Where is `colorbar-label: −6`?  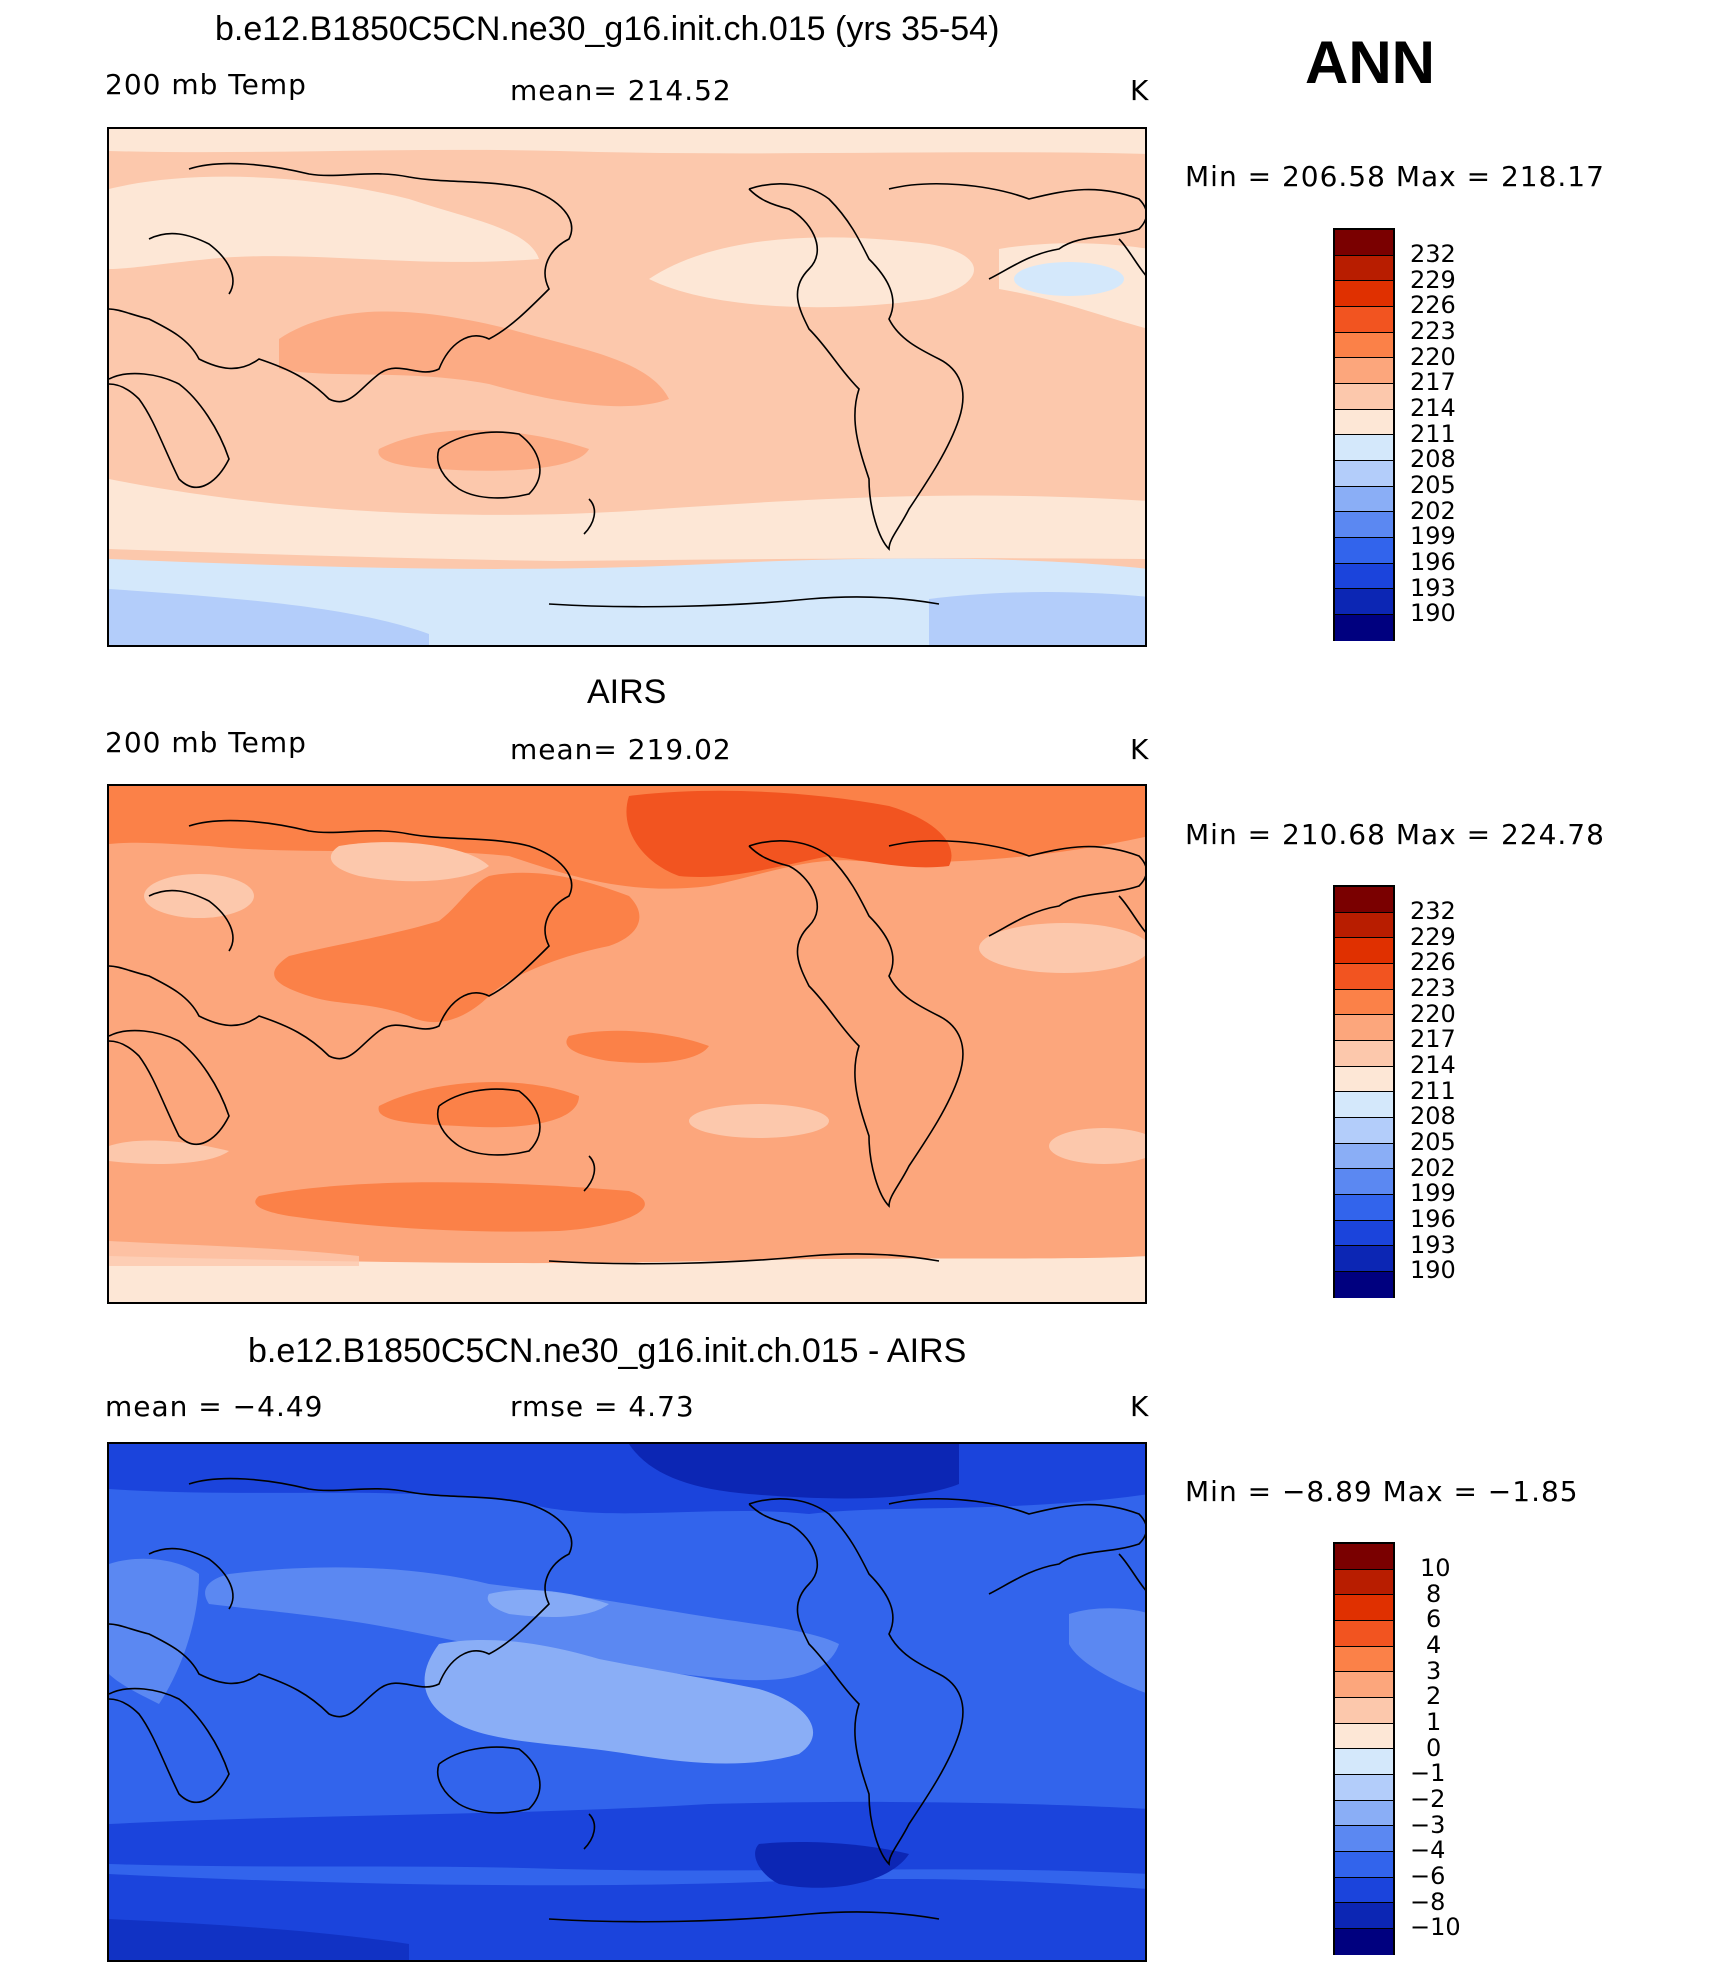
colorbar-label: −6 is located at coordinates (1428, 1875).